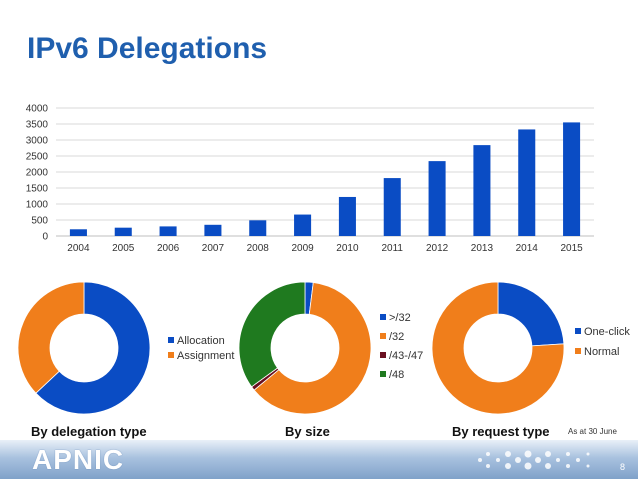 Image resolution: width=638 pixels, height=479 pixels. I want to click on y-tick-label: 500, so click(39, 221).